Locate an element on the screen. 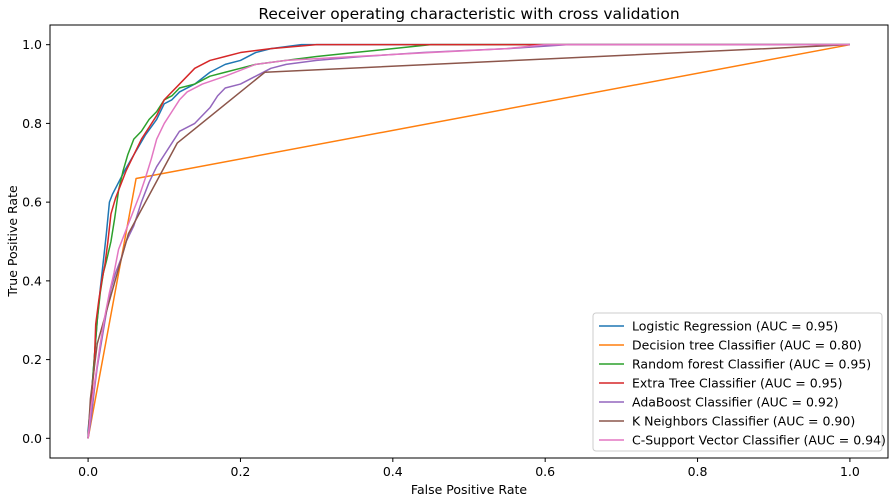 This screenshot has height=503, width=894. y-tick-label: 1.0 is located at coordinates (32, 44).